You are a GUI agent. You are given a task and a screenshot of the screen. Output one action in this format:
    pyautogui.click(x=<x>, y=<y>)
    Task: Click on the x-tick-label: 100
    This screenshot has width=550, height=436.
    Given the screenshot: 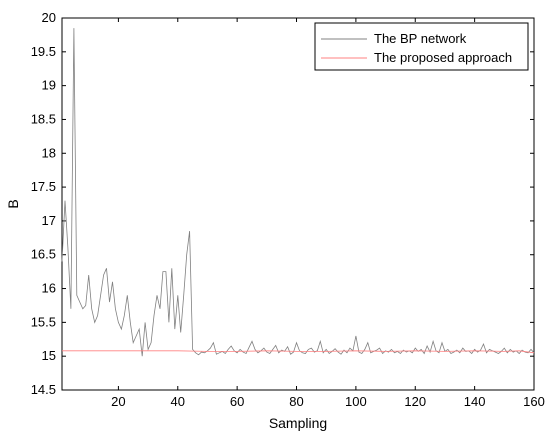 What is the action you would take?
    pyautogui.click(x=356, y=401)
    